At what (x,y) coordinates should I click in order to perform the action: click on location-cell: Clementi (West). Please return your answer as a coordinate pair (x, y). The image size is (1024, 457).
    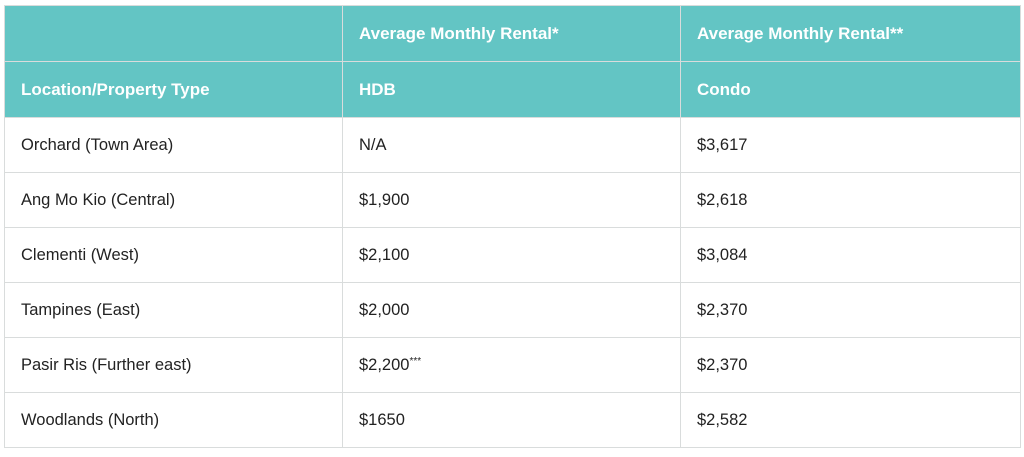
    Looking at the image, I should click on (173, 255).